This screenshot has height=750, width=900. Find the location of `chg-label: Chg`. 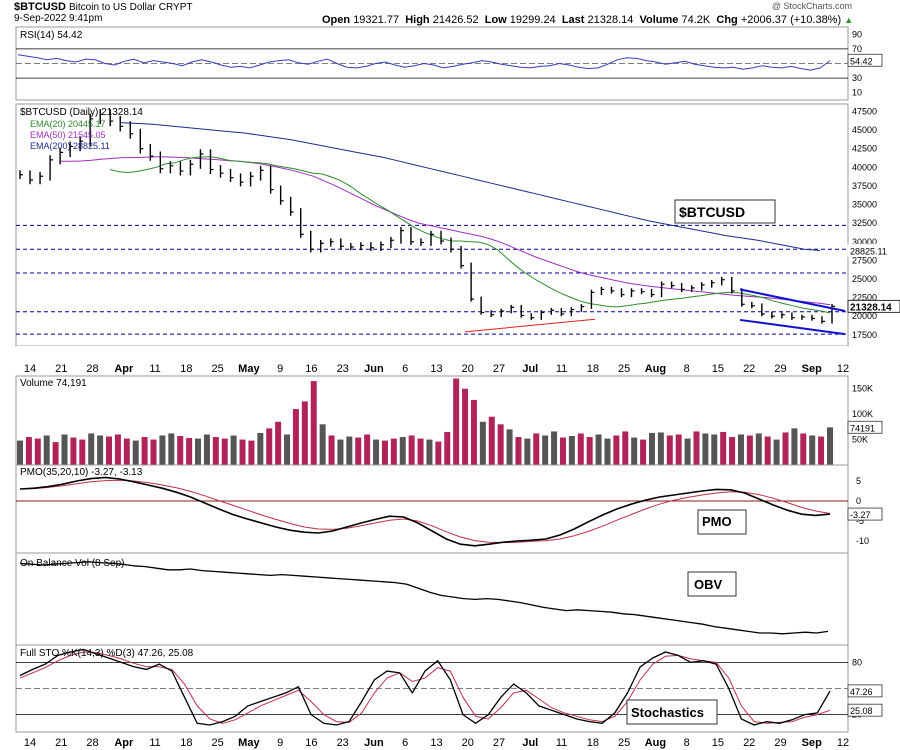

chg-label: Chg is located at coordinates (727, 20).